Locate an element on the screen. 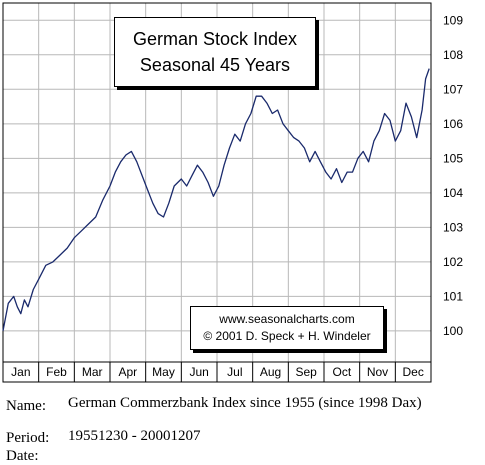  x-tick-label: May is located at coordinates (163, 372).